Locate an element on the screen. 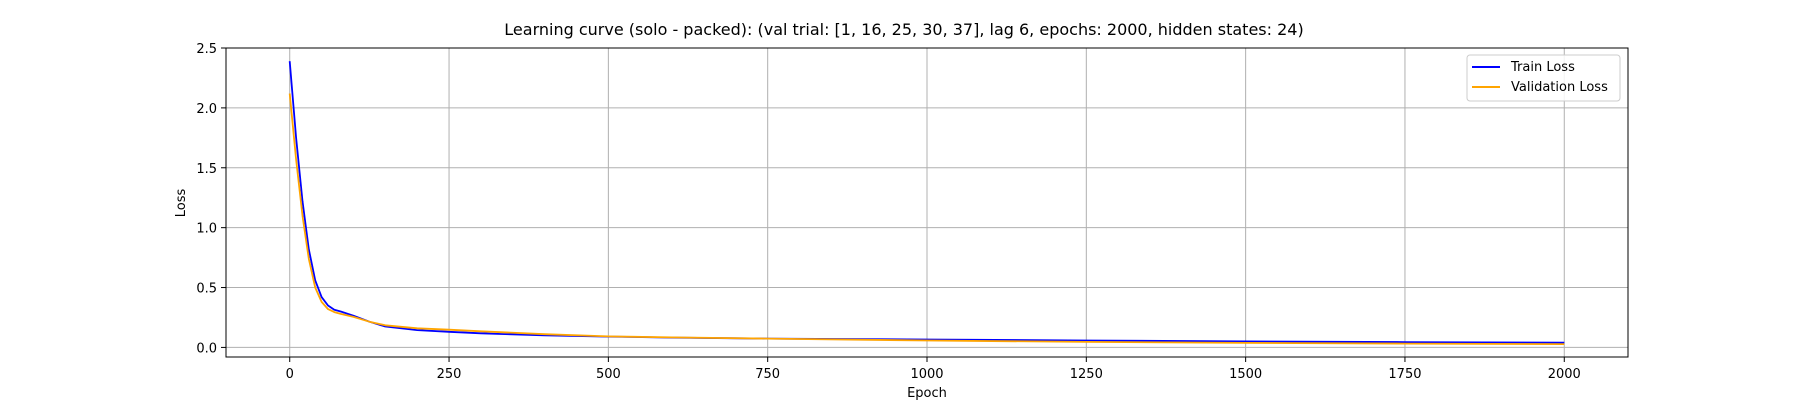 The width and height of the screenshot is (1800, 400). x-tick-label: 1500 is located at coordinates (1245, 374).